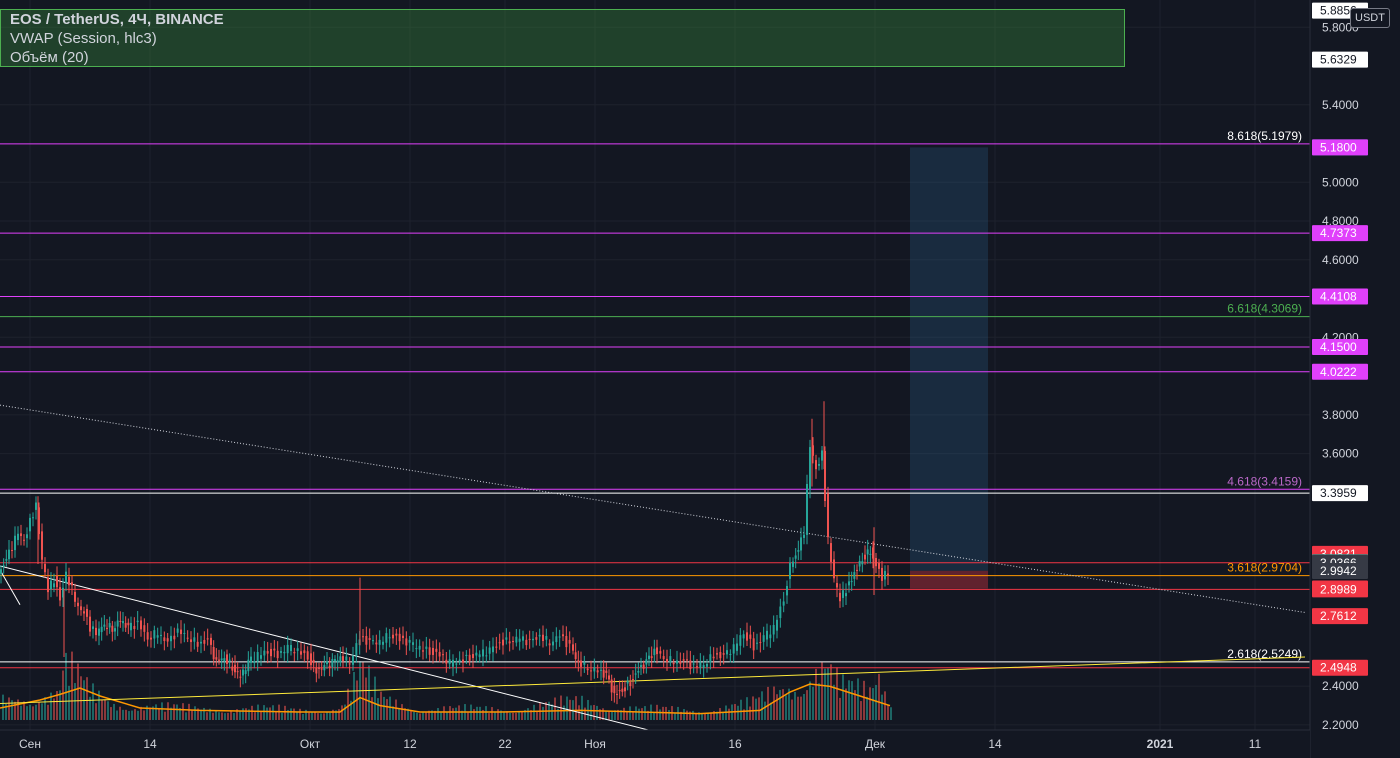 The height and width of the screenshot is (758, 1400). What do you see at coordinates (83, 38) in the screenshot?
I see `vwap-indicator-label: VWAP (Session, hlc3)` at bounding box center [83, 38].